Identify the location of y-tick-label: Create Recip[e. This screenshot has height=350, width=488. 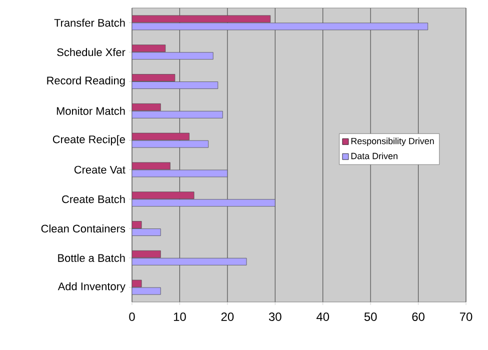
(88, 140).